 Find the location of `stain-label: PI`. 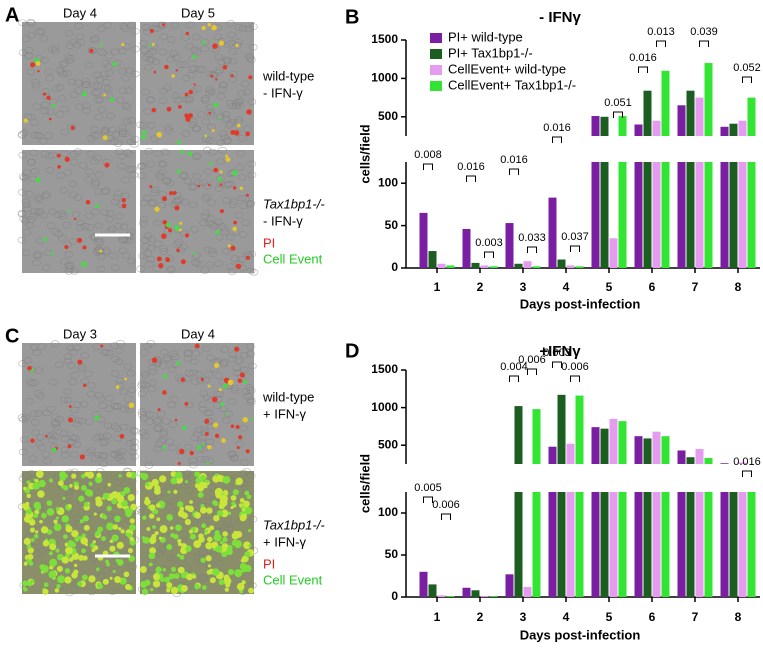

stain-label: PI is located at coordinates (269, 242).